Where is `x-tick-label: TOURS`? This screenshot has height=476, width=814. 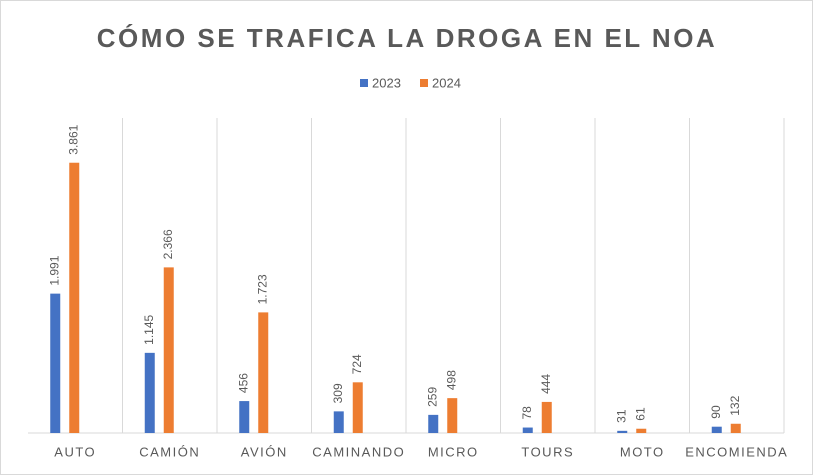 x-tick-label: TOURS is located at coordinates (547, 451).